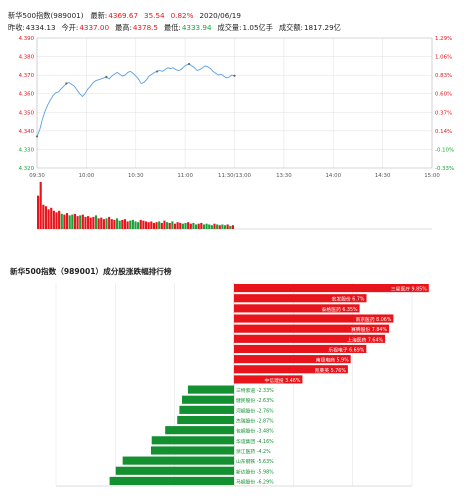 Image resolution: width=468 pixels, height=499 pixels. I want to click on x-tick-label: 11:30/13:00, so click(234, 176).